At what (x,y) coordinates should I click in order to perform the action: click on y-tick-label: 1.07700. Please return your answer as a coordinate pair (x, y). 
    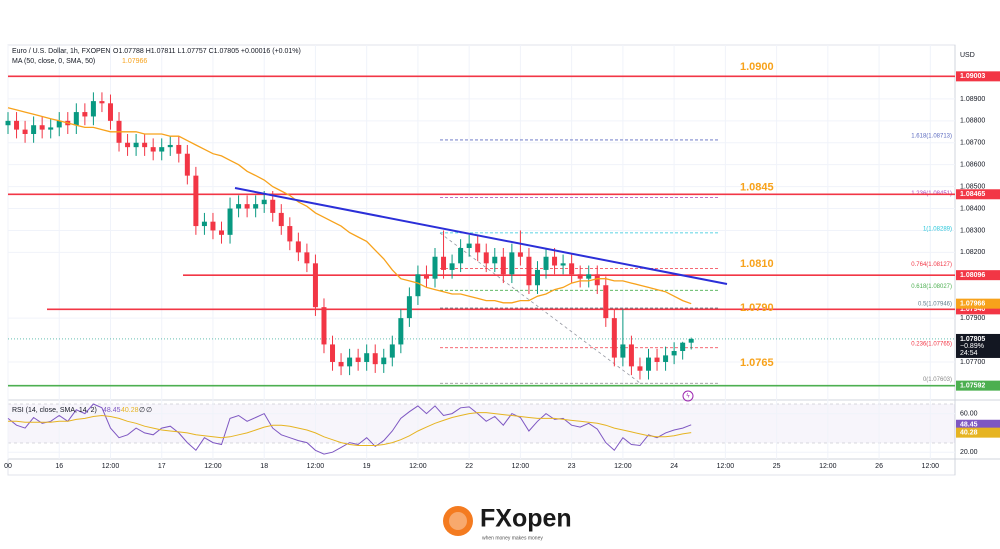
    Looking at the image, I should click on (972, 362).